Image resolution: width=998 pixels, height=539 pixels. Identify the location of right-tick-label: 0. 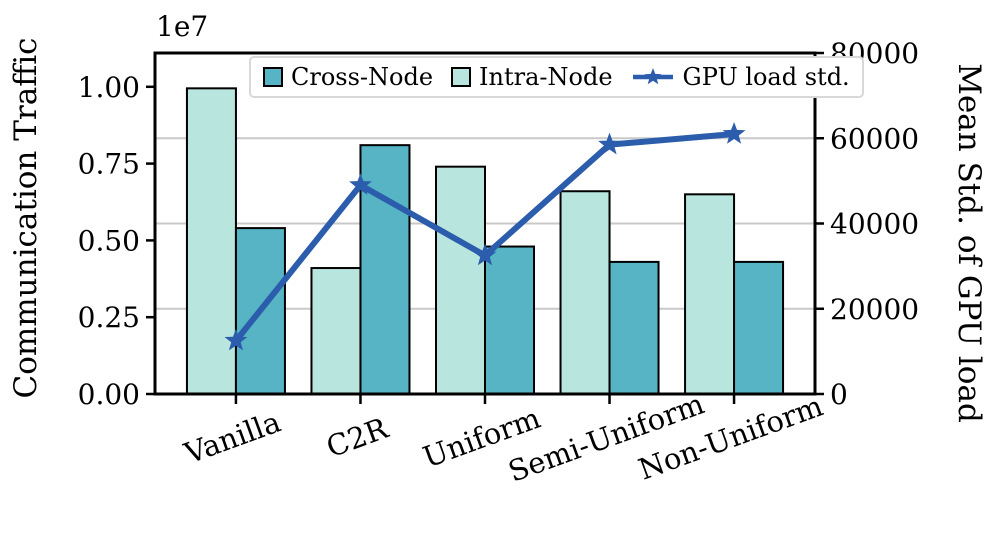
(839, 394).